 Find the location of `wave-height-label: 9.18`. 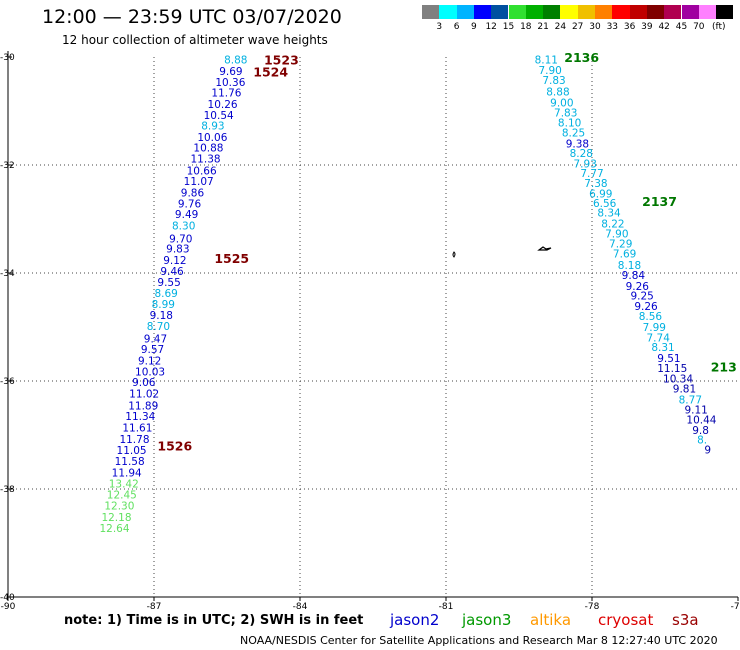

wave-height-label: 9.18 is located at coordinates (161, 316).